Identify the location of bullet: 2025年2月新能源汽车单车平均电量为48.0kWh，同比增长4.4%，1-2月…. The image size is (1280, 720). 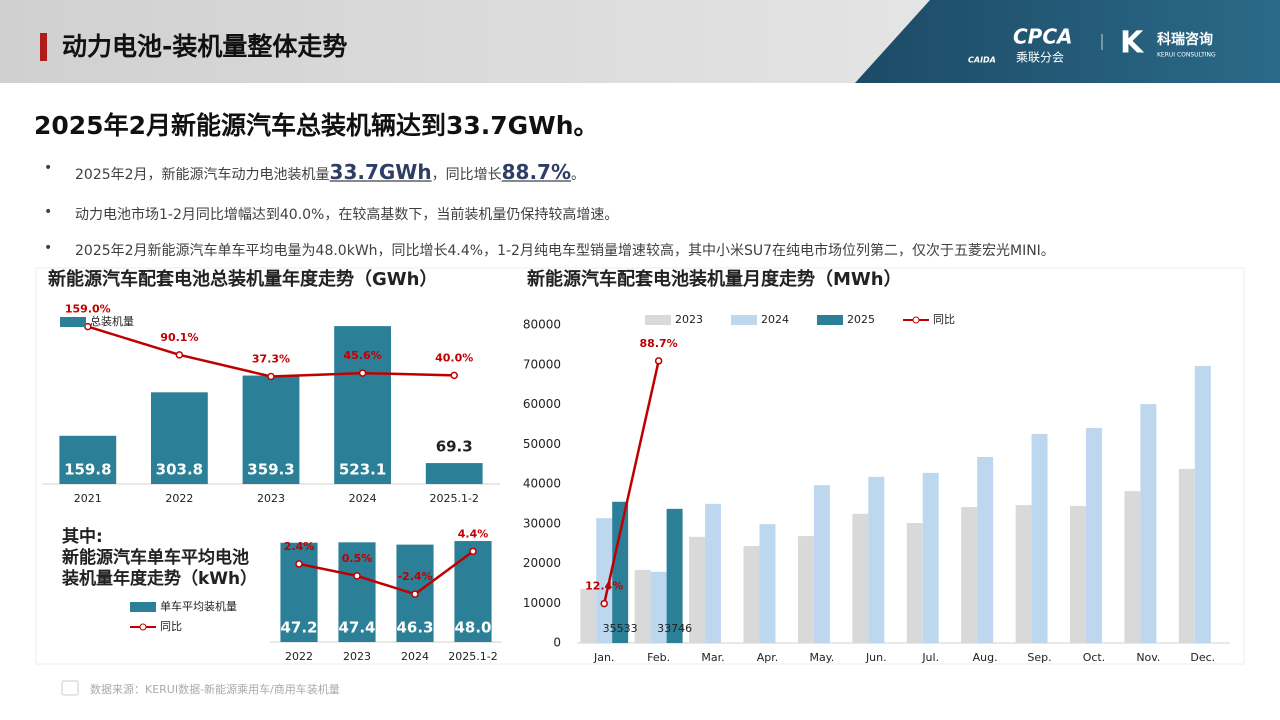
(549, 250).